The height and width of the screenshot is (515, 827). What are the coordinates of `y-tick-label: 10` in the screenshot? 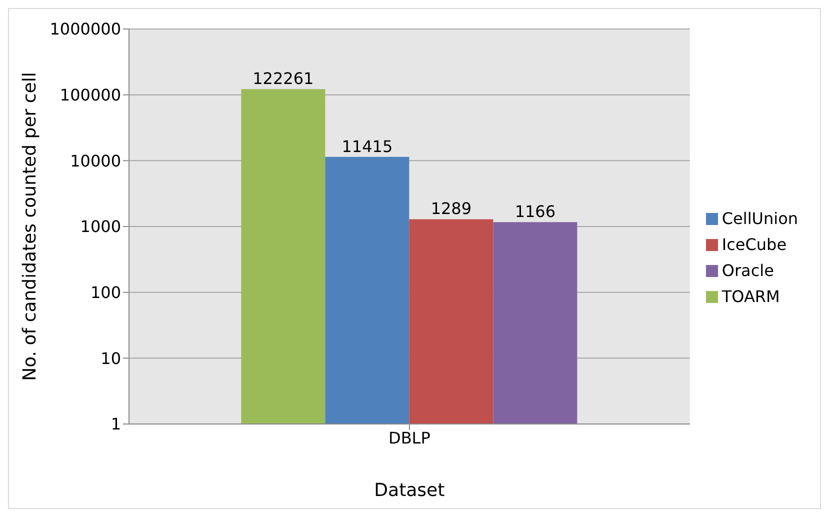 It's located at (110, 358).